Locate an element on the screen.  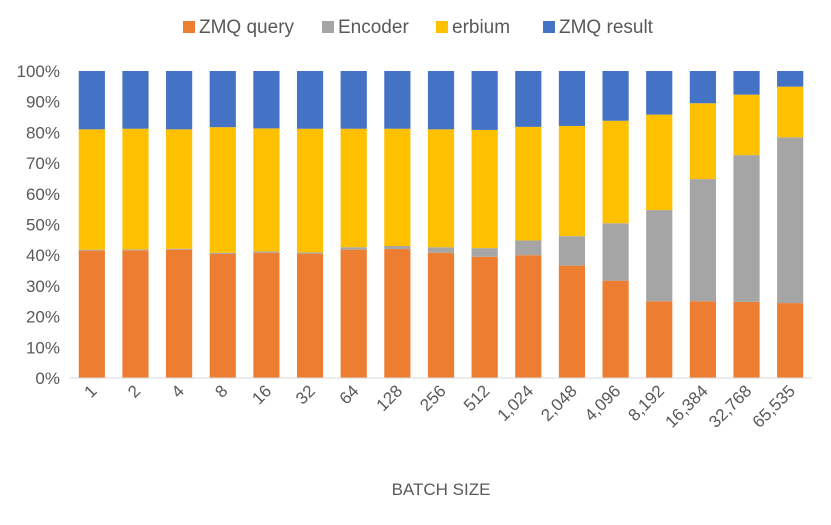
x-tick-label: 4,096 is located at coordinates (603, 403).